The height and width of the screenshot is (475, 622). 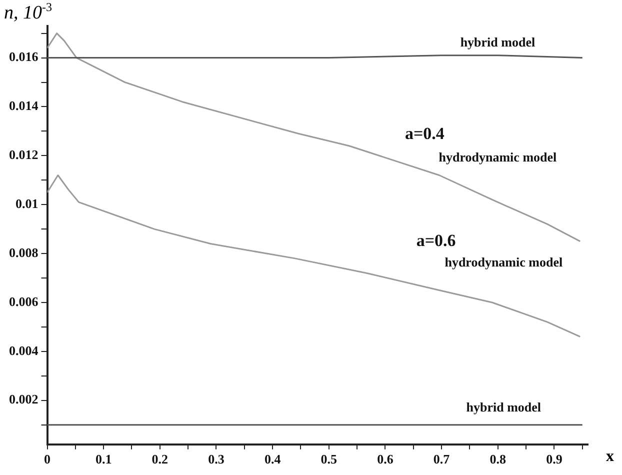 I want to click on y-tick-label: 0.016, so click(x=24, y=56).